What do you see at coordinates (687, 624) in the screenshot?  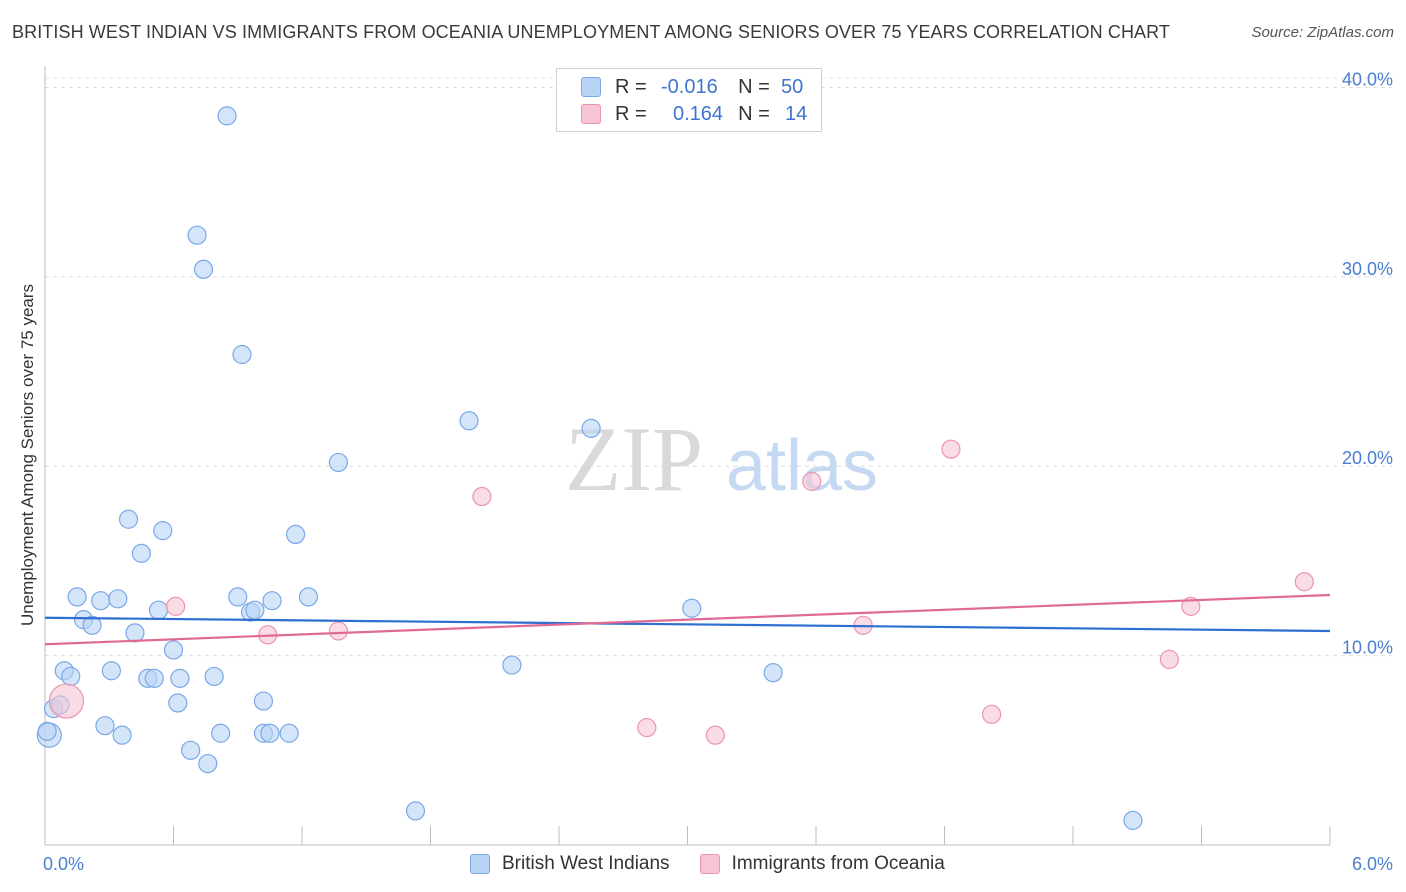 I see `trend-line-british-west-indians` at bounding box center [687, 624].